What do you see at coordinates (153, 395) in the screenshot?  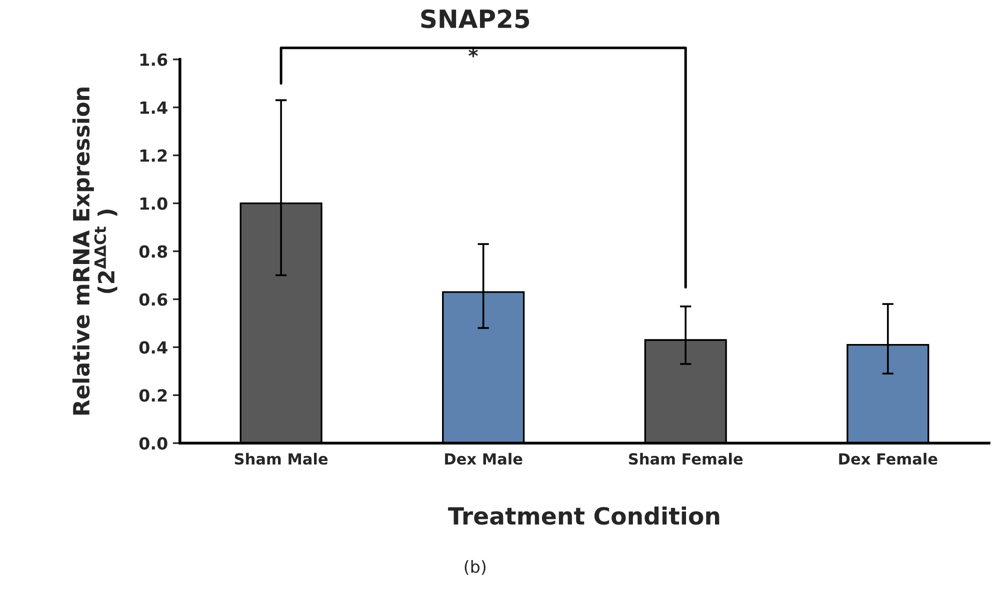 I see `y-tick-label: 0.2` at bounding box center [153, 395].